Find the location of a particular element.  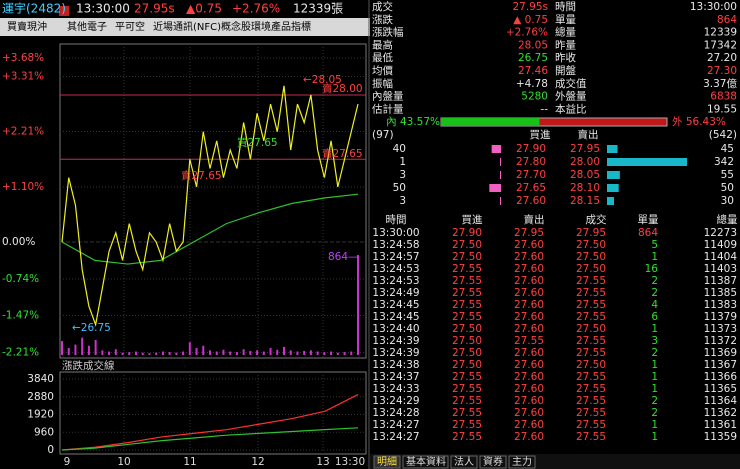

quote-value: 27.20 is located at coordinates (722, 58).